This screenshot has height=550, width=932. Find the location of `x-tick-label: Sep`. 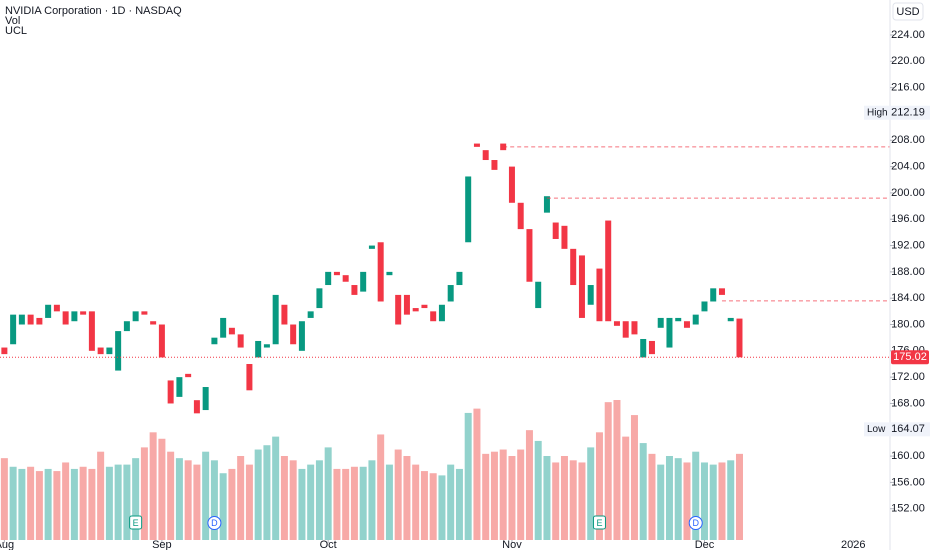

x-tick-label: Sep is located at coordinates (162, 544).